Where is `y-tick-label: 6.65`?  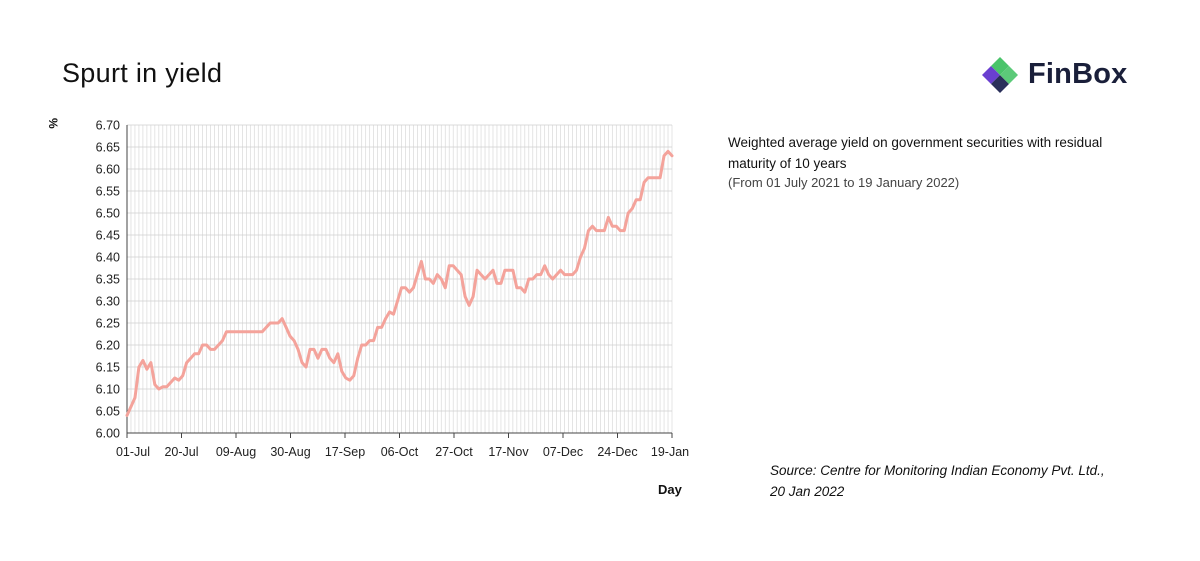 y-tick-label: 6.65 is located at coordinates (108, 148).